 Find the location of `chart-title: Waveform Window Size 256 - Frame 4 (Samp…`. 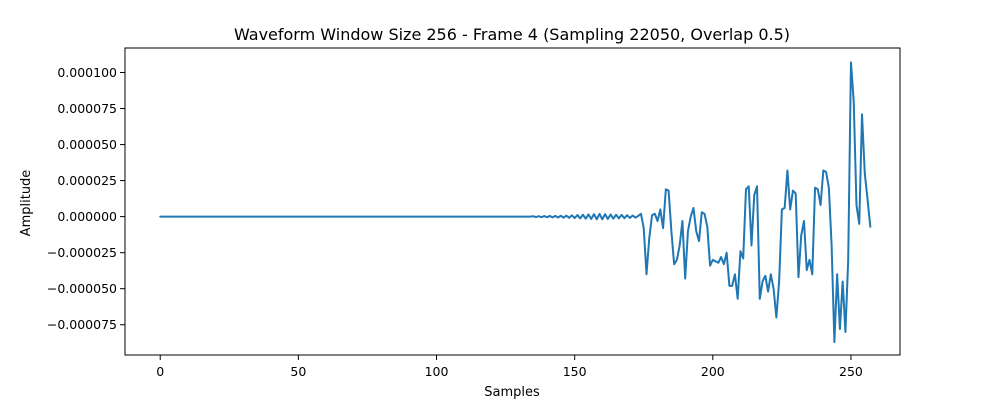

chart-title: Waveform Window Size 256 - Frame 4 (Samp… is located at coordinates (512, 34).